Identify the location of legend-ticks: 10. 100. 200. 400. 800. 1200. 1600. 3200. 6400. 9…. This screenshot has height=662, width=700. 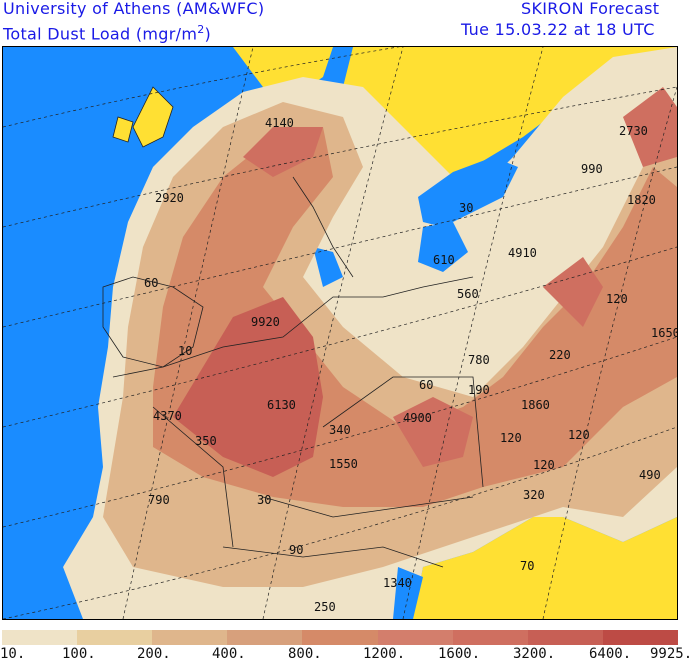
(350, 654).